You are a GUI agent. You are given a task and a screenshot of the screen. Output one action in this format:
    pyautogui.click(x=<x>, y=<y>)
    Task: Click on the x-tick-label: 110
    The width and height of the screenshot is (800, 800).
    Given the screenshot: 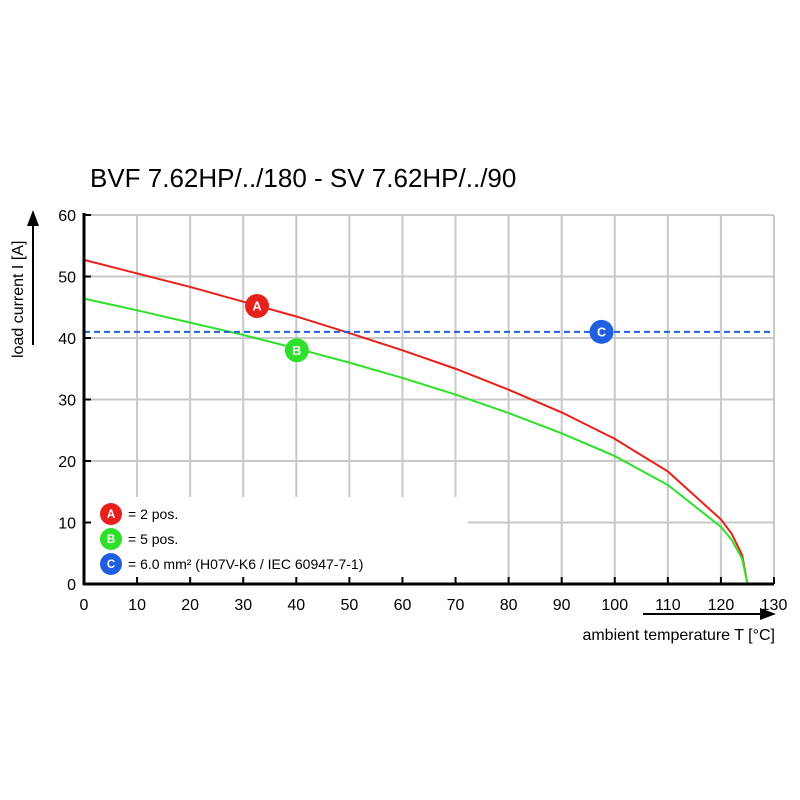 What is the action you would take?
    pyautogui.click(x=668, y=605)
    